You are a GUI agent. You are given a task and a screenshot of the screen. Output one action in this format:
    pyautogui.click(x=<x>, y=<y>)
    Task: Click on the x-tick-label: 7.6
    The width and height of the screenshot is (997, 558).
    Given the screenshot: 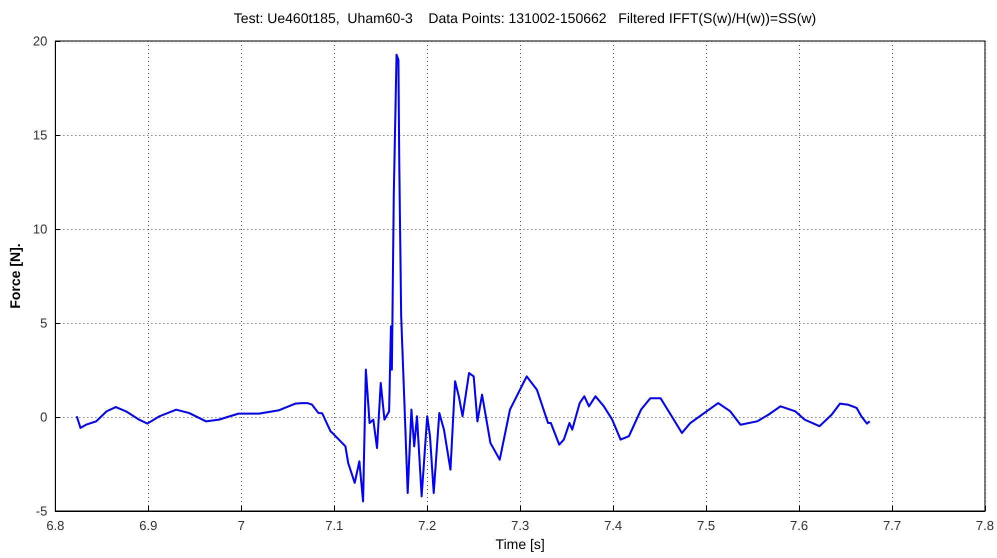 What is the action you would take?
    pyautogui.click(x=799, y=525)
    